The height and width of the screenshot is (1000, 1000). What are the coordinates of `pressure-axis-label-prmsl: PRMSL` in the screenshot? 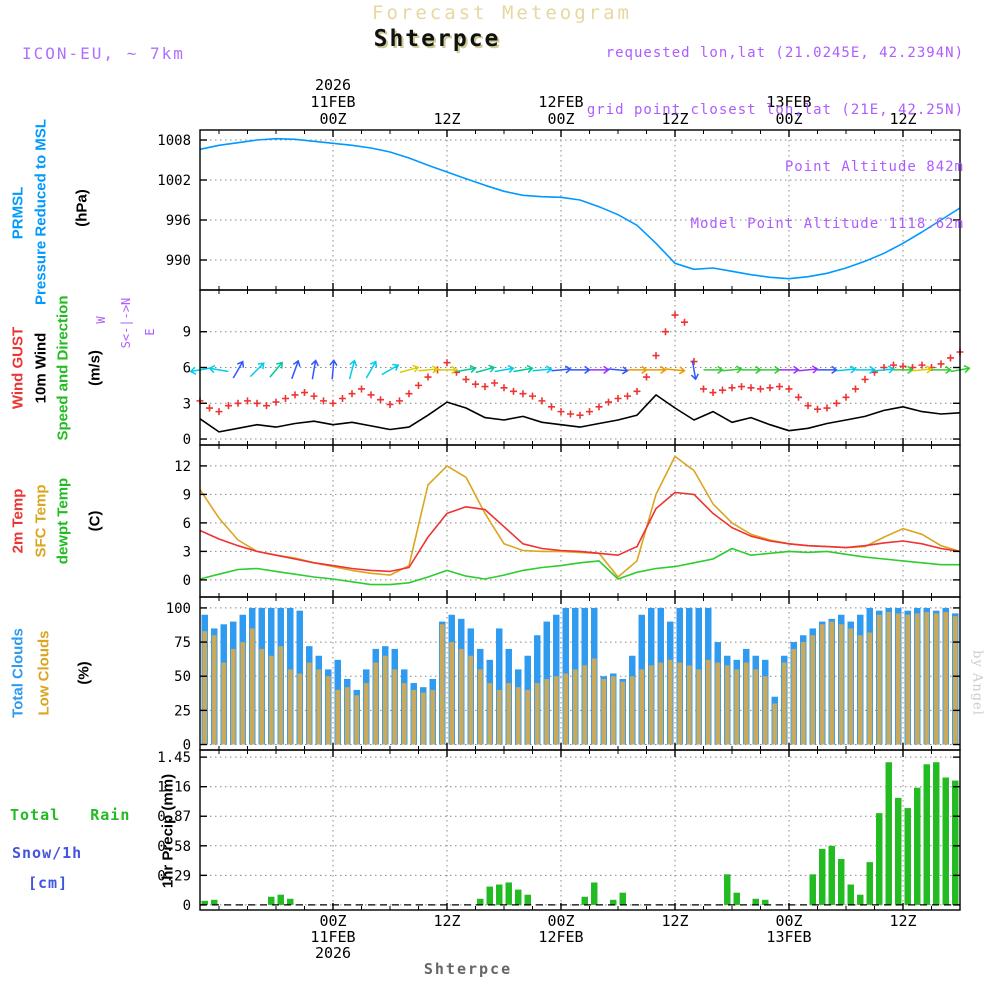 It's located at (18, 213).